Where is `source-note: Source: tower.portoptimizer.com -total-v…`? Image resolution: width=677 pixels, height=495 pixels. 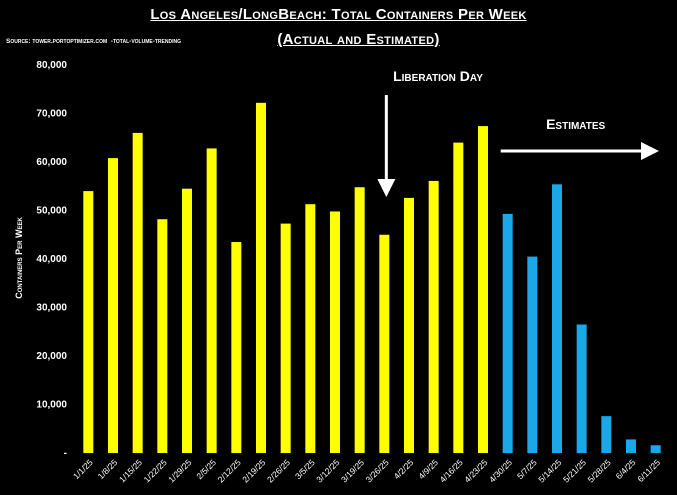 source-note: Source: tower.portoptimizer.com -total-v… is located at coordinates (93, 41).